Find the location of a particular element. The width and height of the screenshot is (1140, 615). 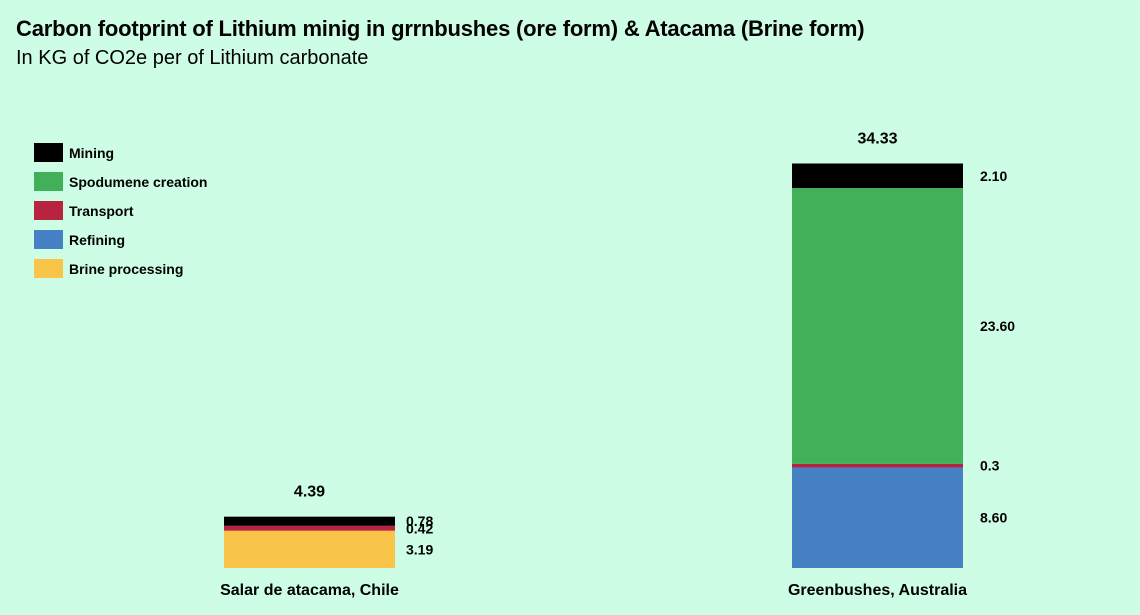

segment-value-label: 23.60 is located at coordinates (997, 326).